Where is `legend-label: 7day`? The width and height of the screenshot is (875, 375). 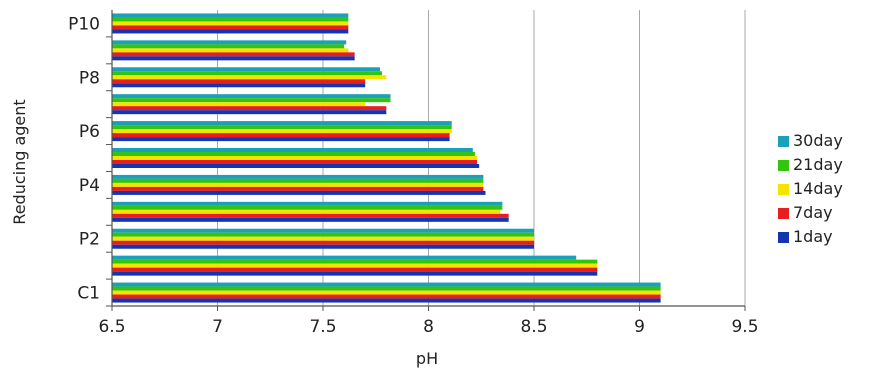 legend-label: 7day is located at coordinates (813, 212).